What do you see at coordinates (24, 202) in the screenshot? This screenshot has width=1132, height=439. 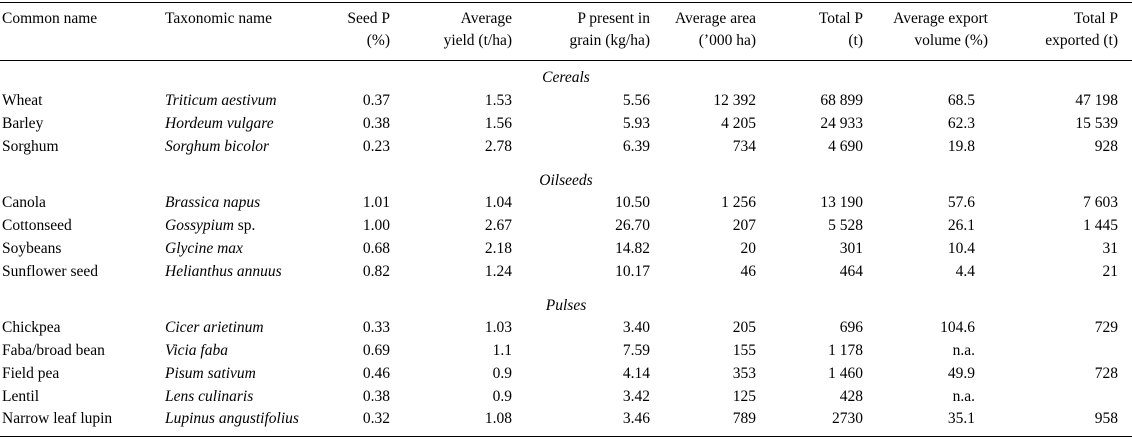 I see `row-common-name: Canola` at bounding box center [24, 202].